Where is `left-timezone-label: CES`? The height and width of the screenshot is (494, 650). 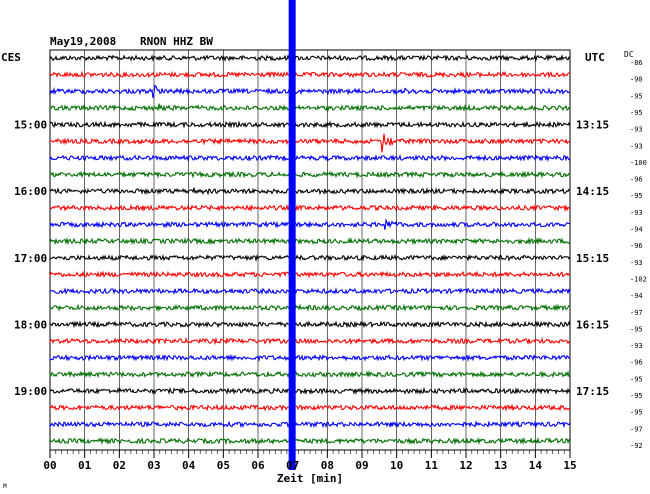 left-timezone-label: CES is located at coordinates (11, 57).